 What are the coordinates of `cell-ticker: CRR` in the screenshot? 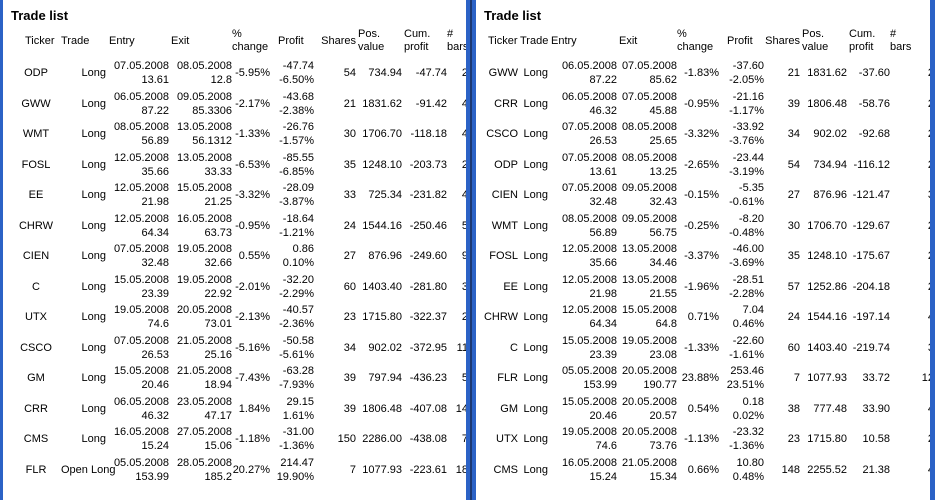 It's located at (36, 408).